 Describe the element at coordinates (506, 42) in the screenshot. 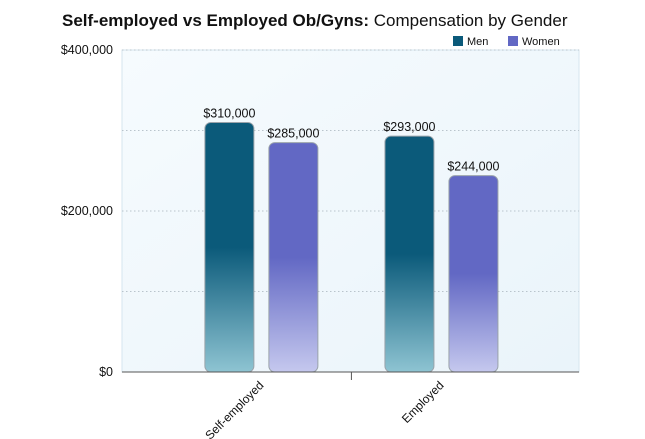

I see `legend: Men Women` at that location.